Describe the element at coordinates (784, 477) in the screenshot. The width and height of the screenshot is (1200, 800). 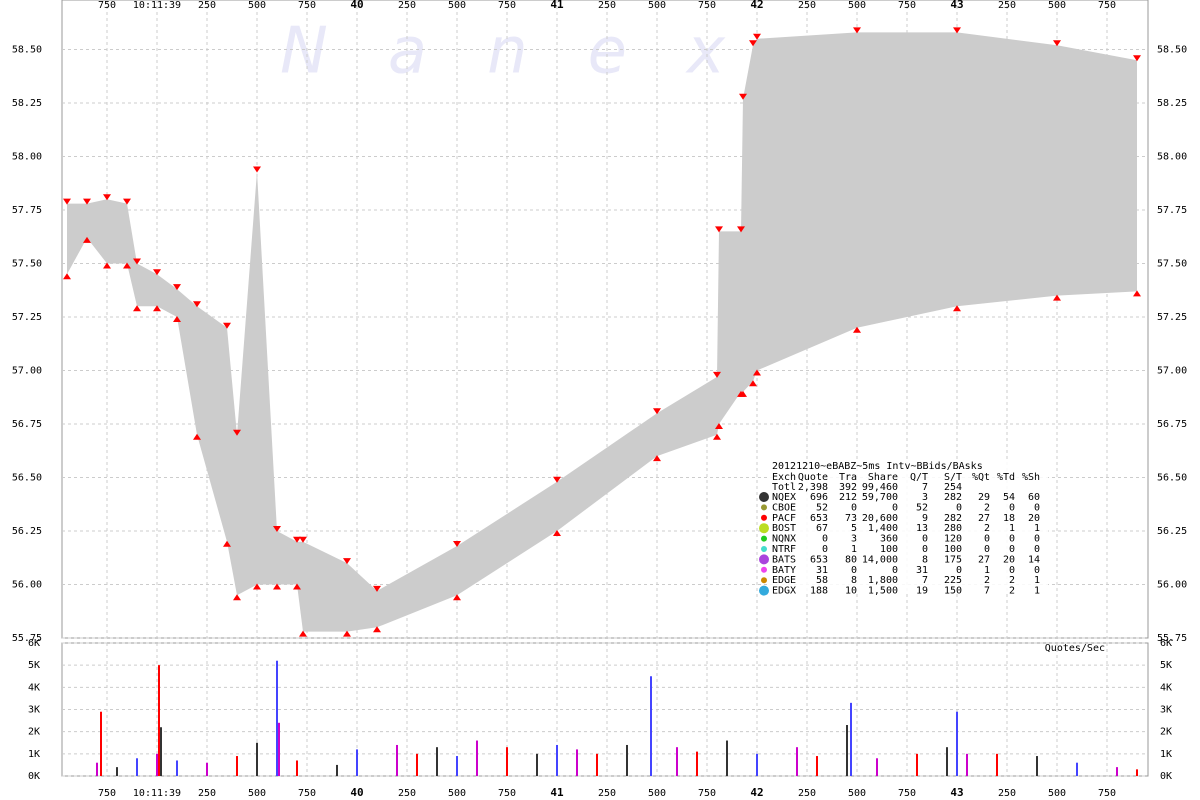
I see `legend-cell: Exch` at that location.